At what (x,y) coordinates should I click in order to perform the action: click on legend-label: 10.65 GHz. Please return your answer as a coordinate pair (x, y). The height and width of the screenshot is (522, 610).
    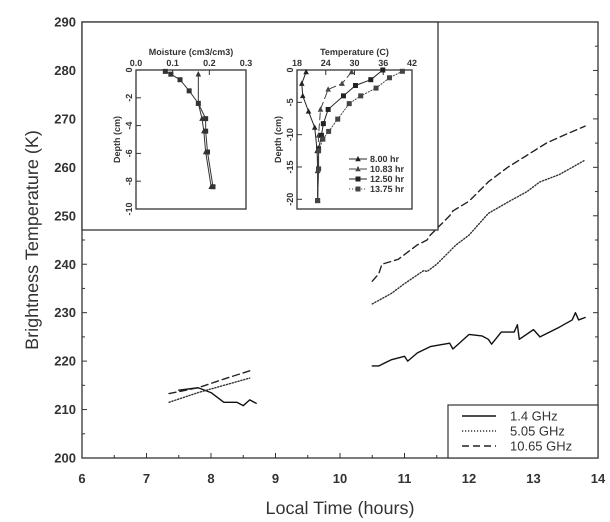
    Looking at the image, I should click on (541, 446).